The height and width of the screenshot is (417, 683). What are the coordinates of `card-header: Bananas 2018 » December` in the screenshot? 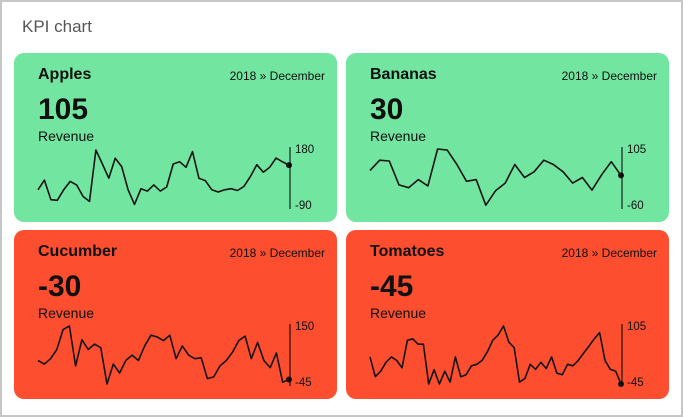 It's located at (513, 75).